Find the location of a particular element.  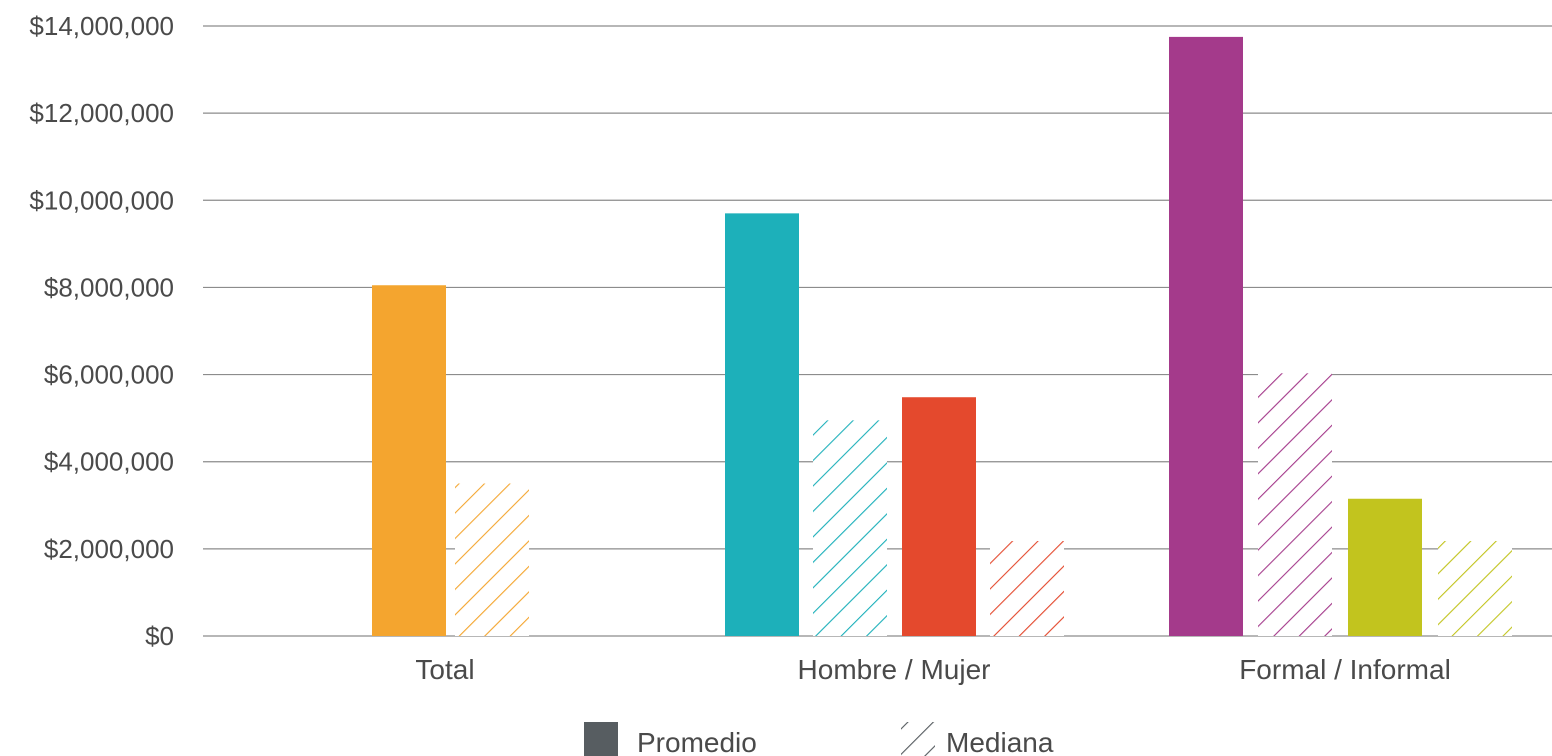

category-label: Total is located at coordinates (444, 669).